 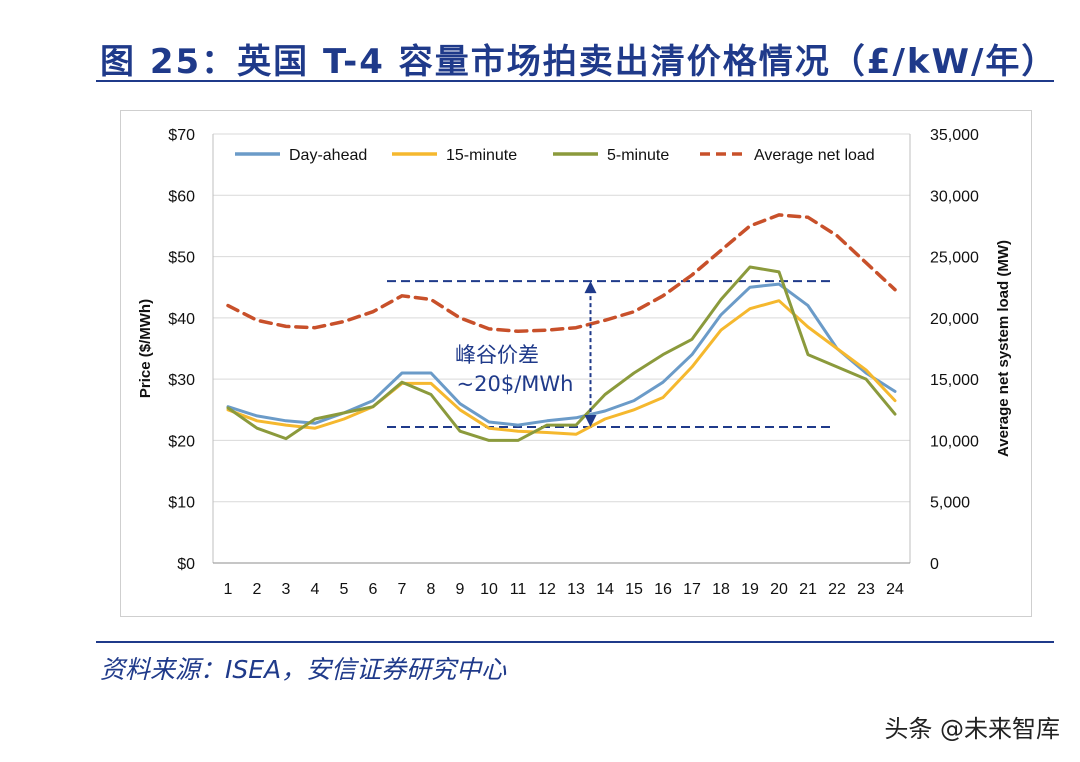 What do you see at coordinates (579, 62) in the screenshot?
I see `page-title: 图 25：英国 T-4 容量市场拍卖出清价格情况（£/kW/年）` at bounding box center [579, 62].